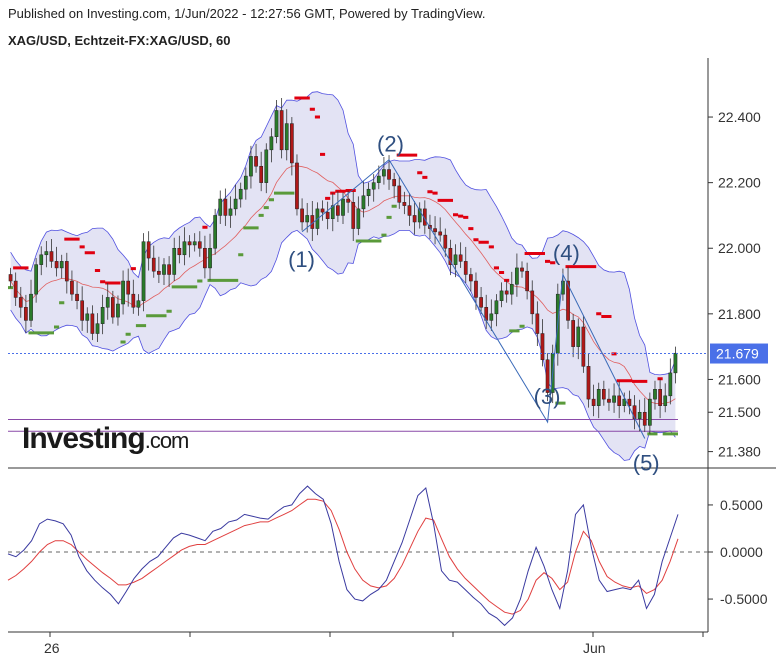  What do you see at coordinates (741, 505) in the screenshot?
I see `osc-tick-label-1: 0.5000` at bounding box center [741, 505].